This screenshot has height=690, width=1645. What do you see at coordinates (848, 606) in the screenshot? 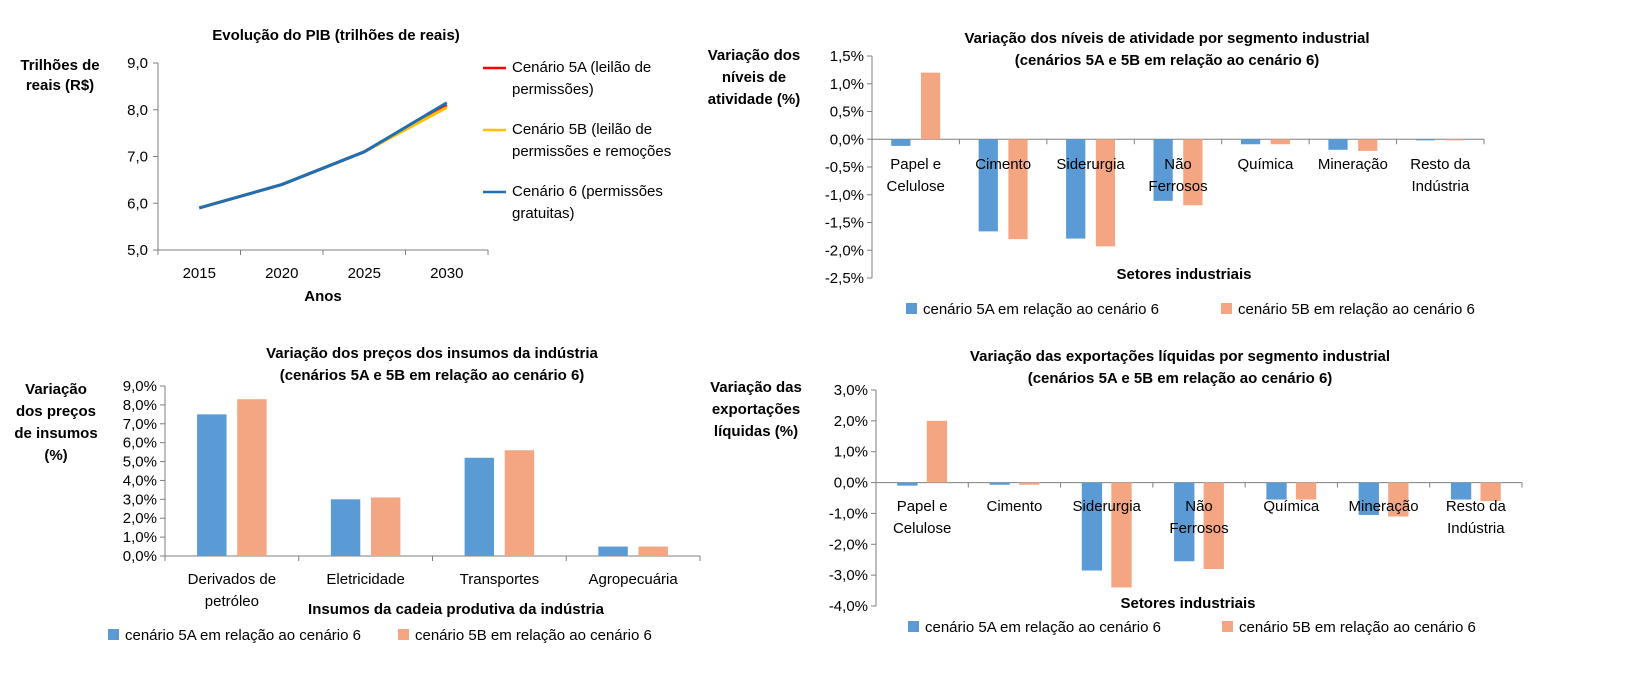
I see `y-tick-label: -4,0%` at bounding box center [848, 606].